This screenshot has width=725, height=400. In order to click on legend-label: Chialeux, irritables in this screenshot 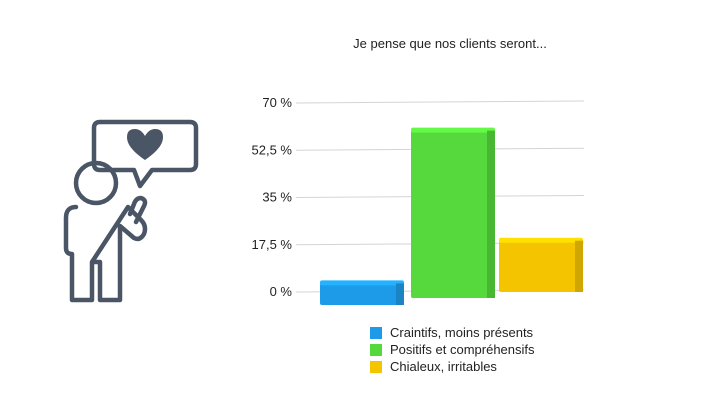, I will do `click(443, 366)`.